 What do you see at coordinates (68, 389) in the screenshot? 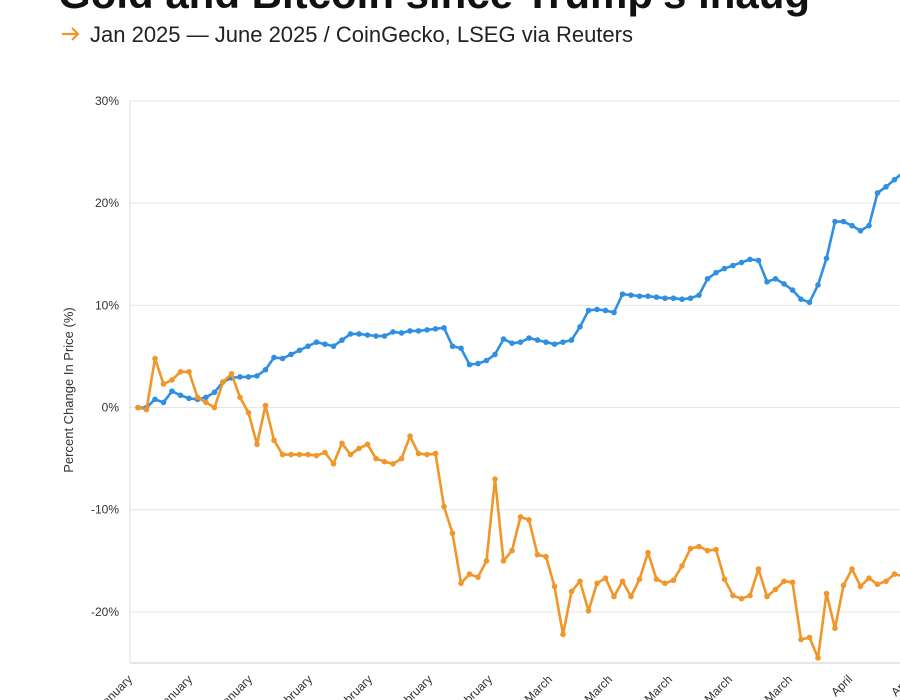
I see `y-axis-label: Percent Change In Price (%)` at bounding box center [68, 389].